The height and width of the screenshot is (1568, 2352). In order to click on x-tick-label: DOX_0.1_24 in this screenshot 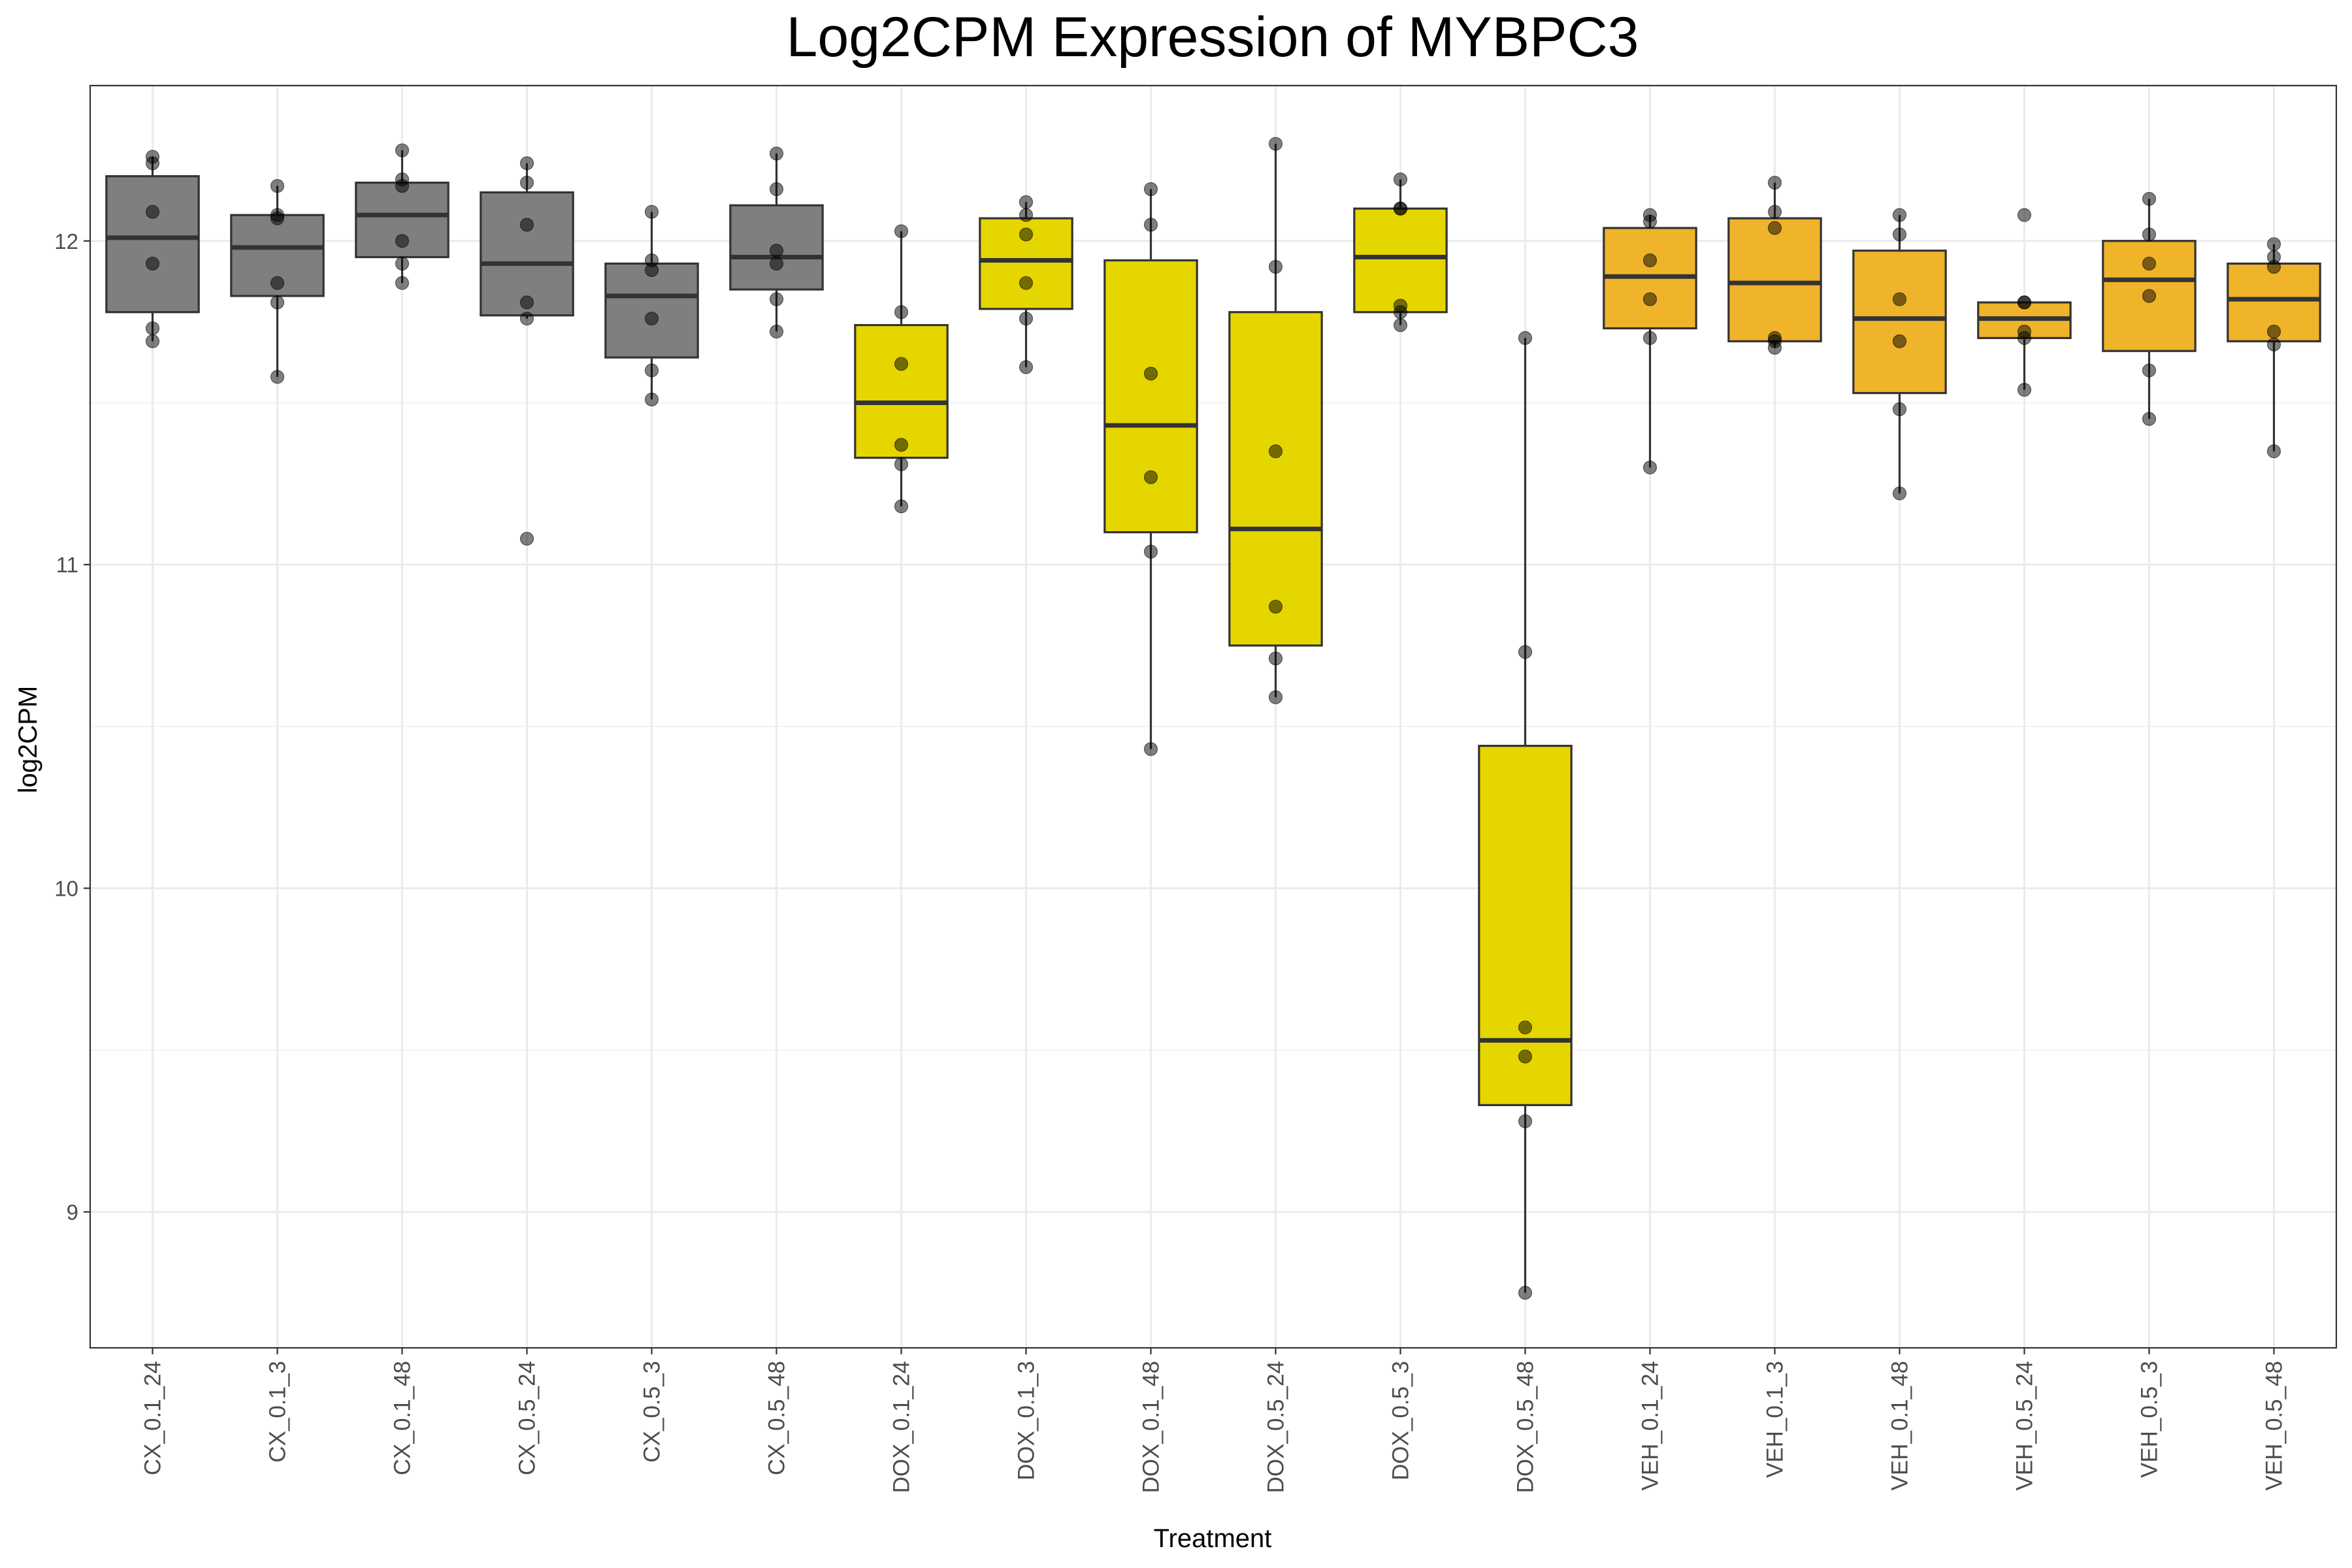, I will do `click(902, 1427)`.